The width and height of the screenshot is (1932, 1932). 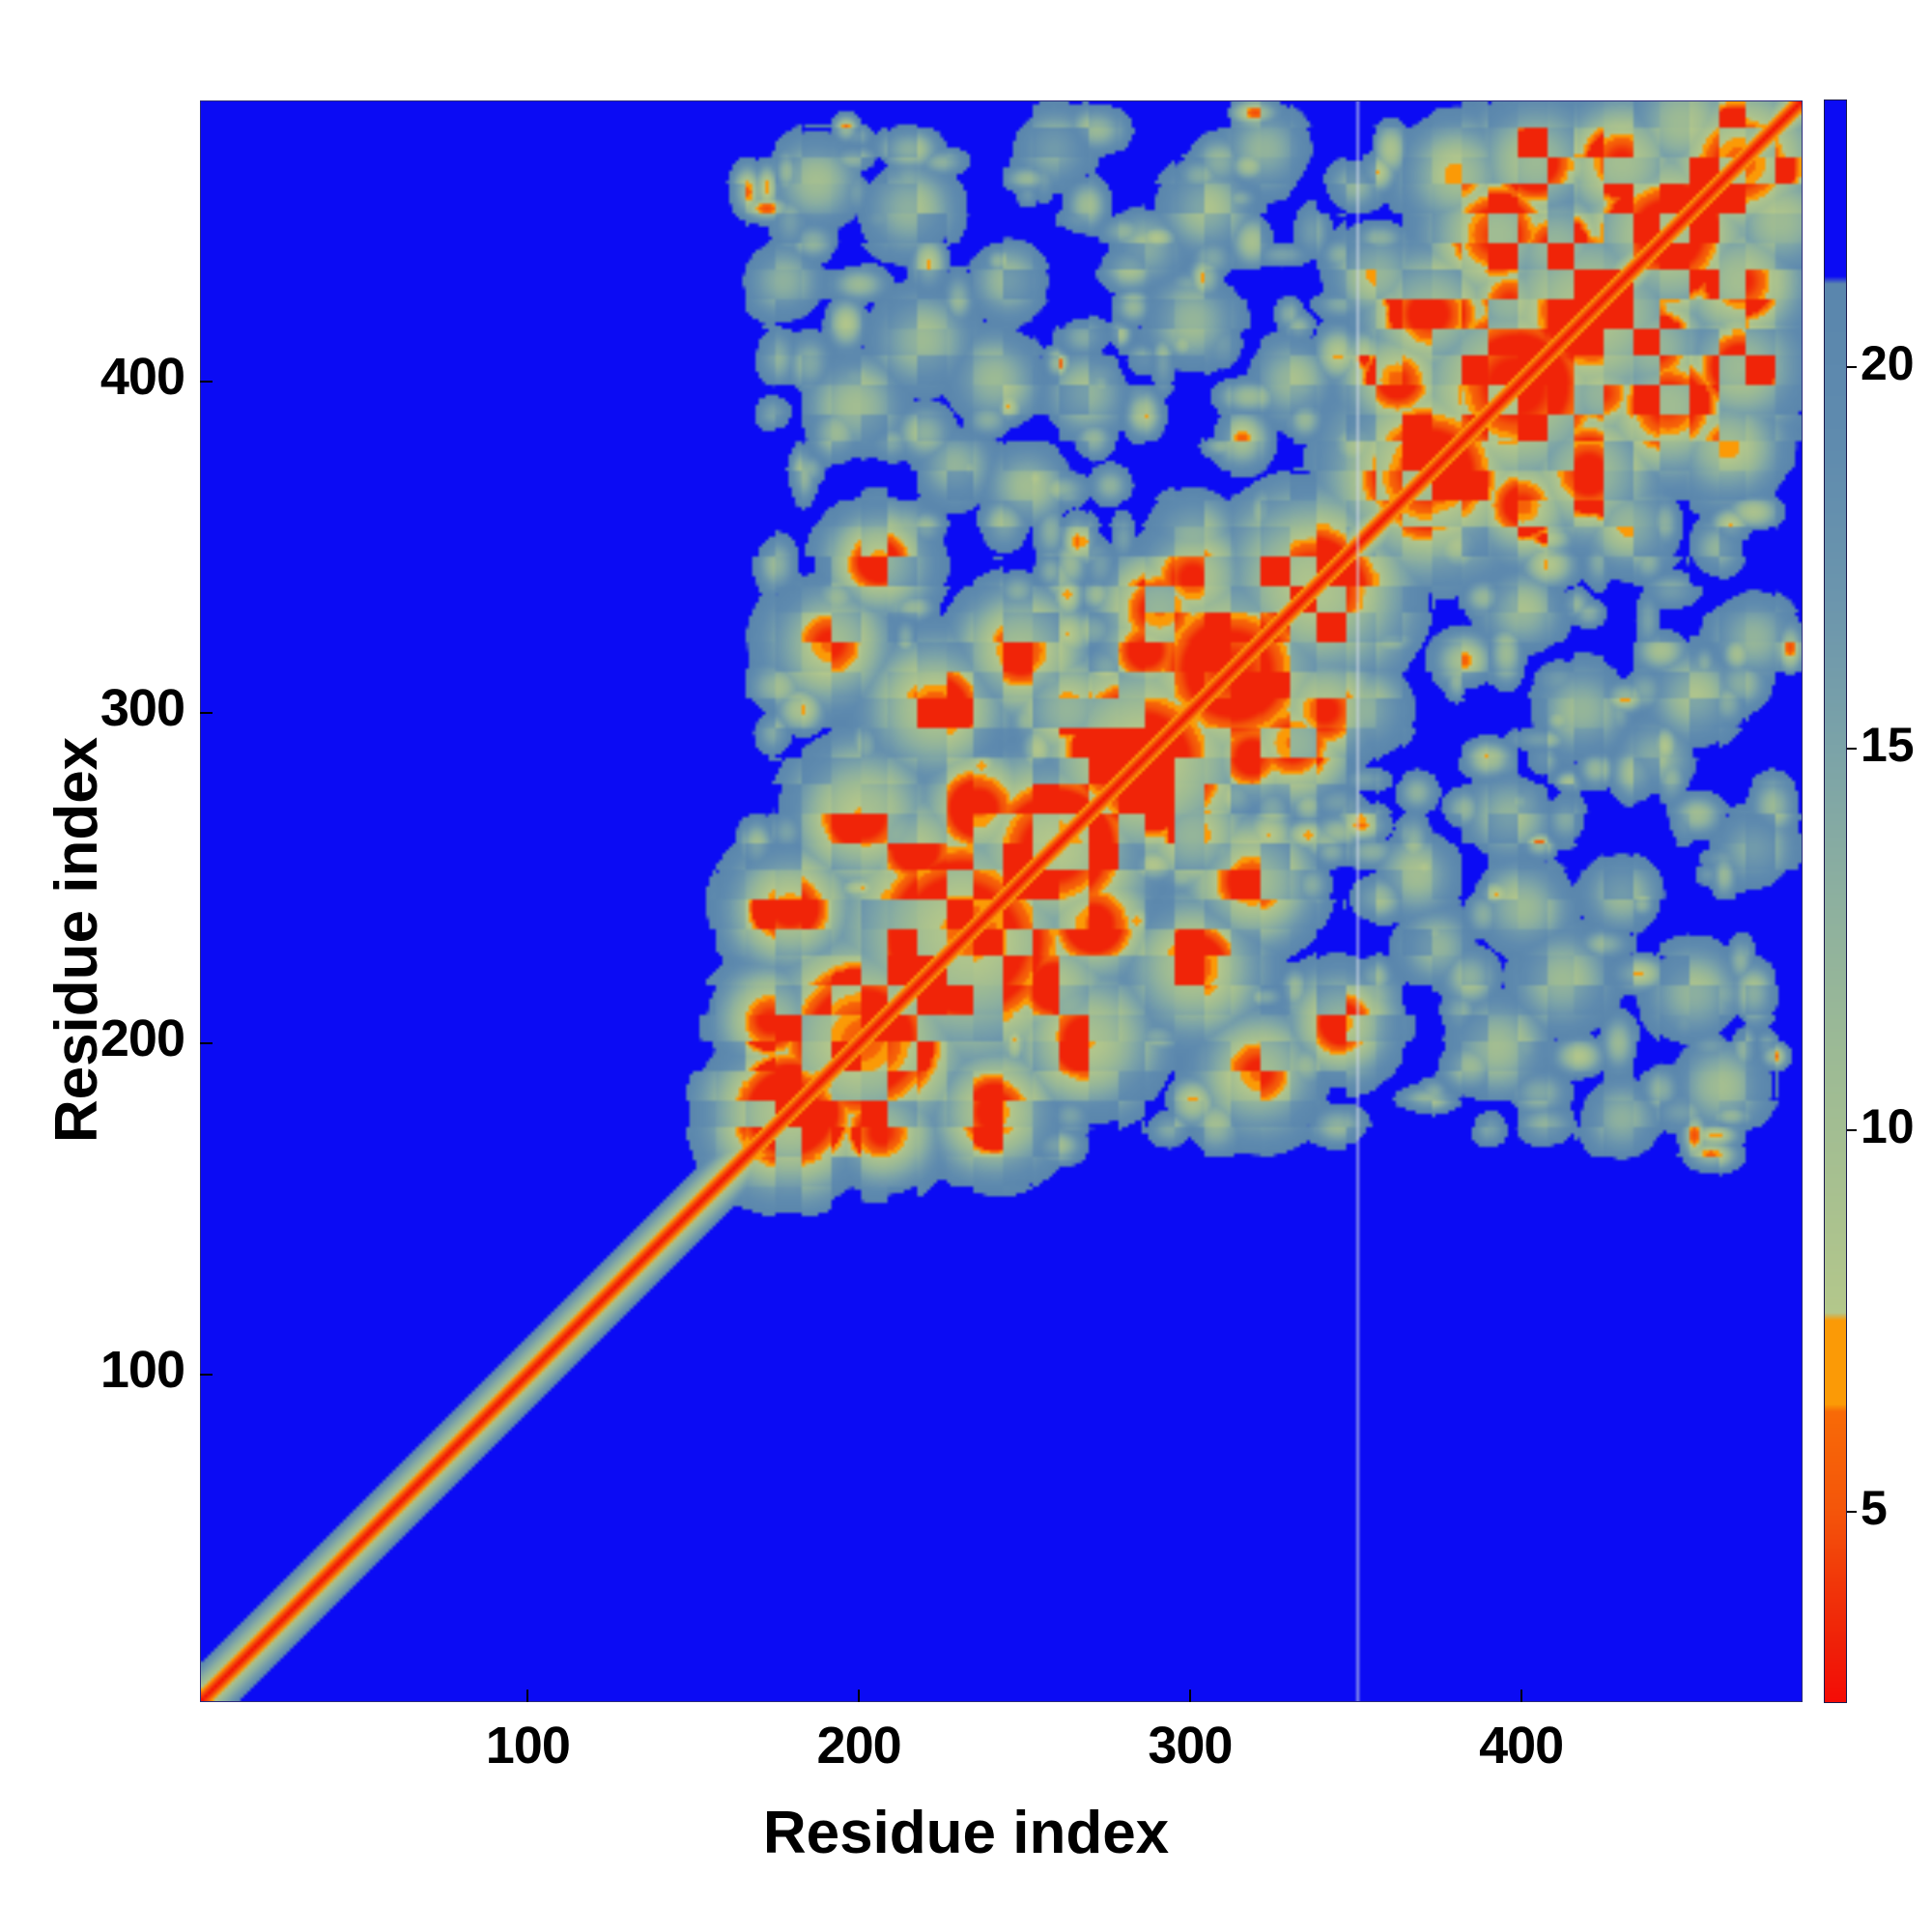 What do you see at coordinates (1888, 362) in the screenshot?
I see `colorbar-tick-label: 20` at bounding box center [1888, 362].